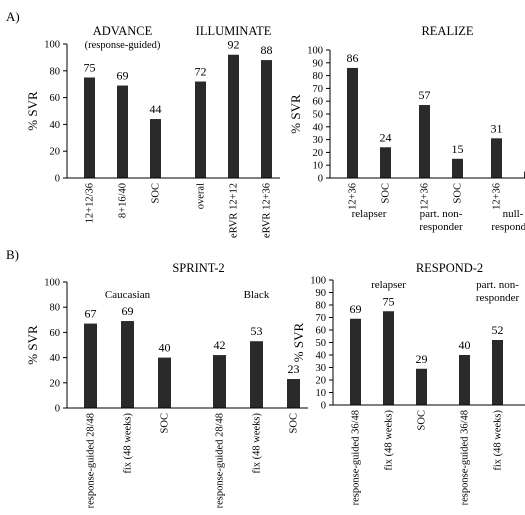 The height and width of the screenshot is (515, 525). Describe the element at coordinates (257, 331) in the screenshot. I see `bar-value-label: 53` at that location.